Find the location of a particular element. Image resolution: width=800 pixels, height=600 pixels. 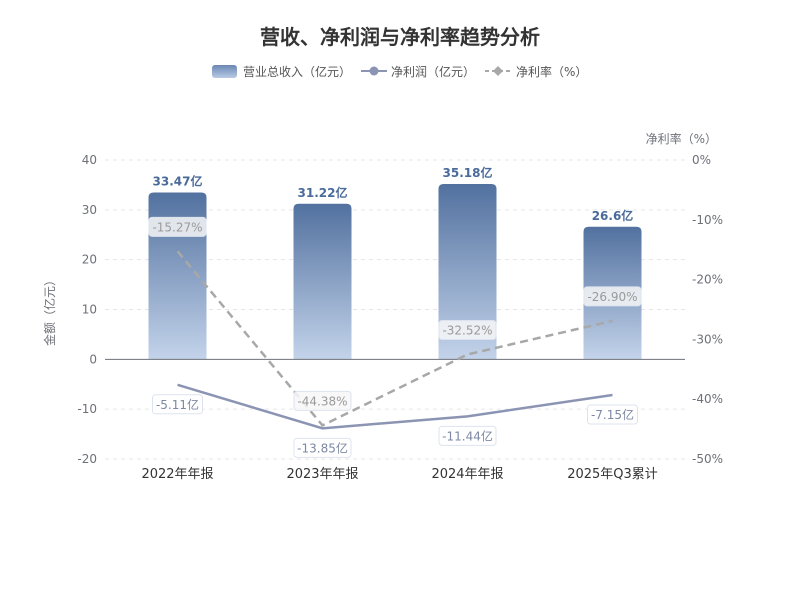

legend-item-net-profit: 净利润（亿元） is located at coordinates (418, 71).